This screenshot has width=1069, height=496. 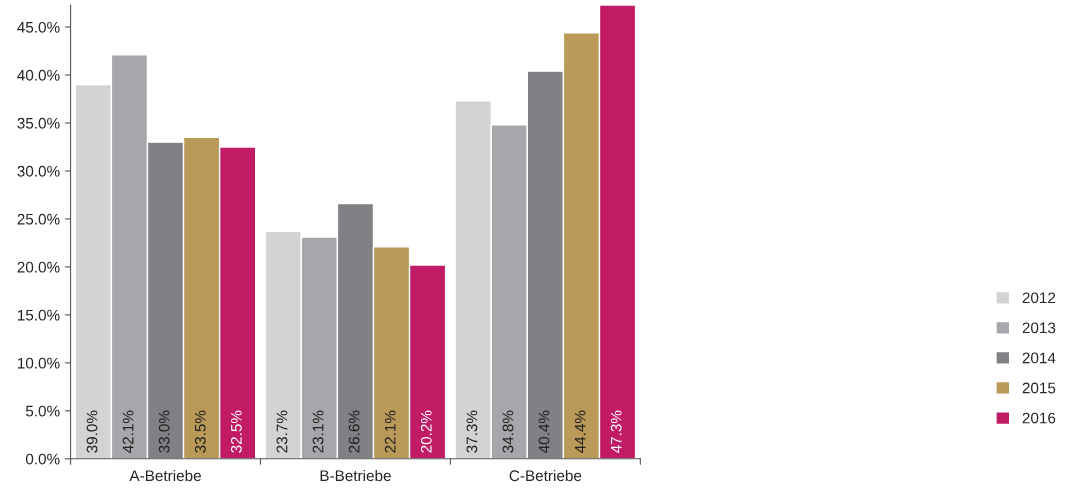 What do you see at coordinates (38, 171) in the screenshot?
I see `y-tick-label: 30.0%` at bounding box center [38, 171].